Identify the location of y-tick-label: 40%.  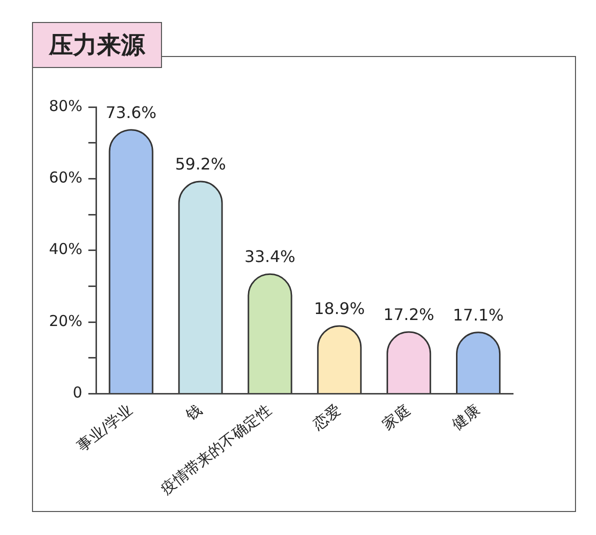
(65, 249).